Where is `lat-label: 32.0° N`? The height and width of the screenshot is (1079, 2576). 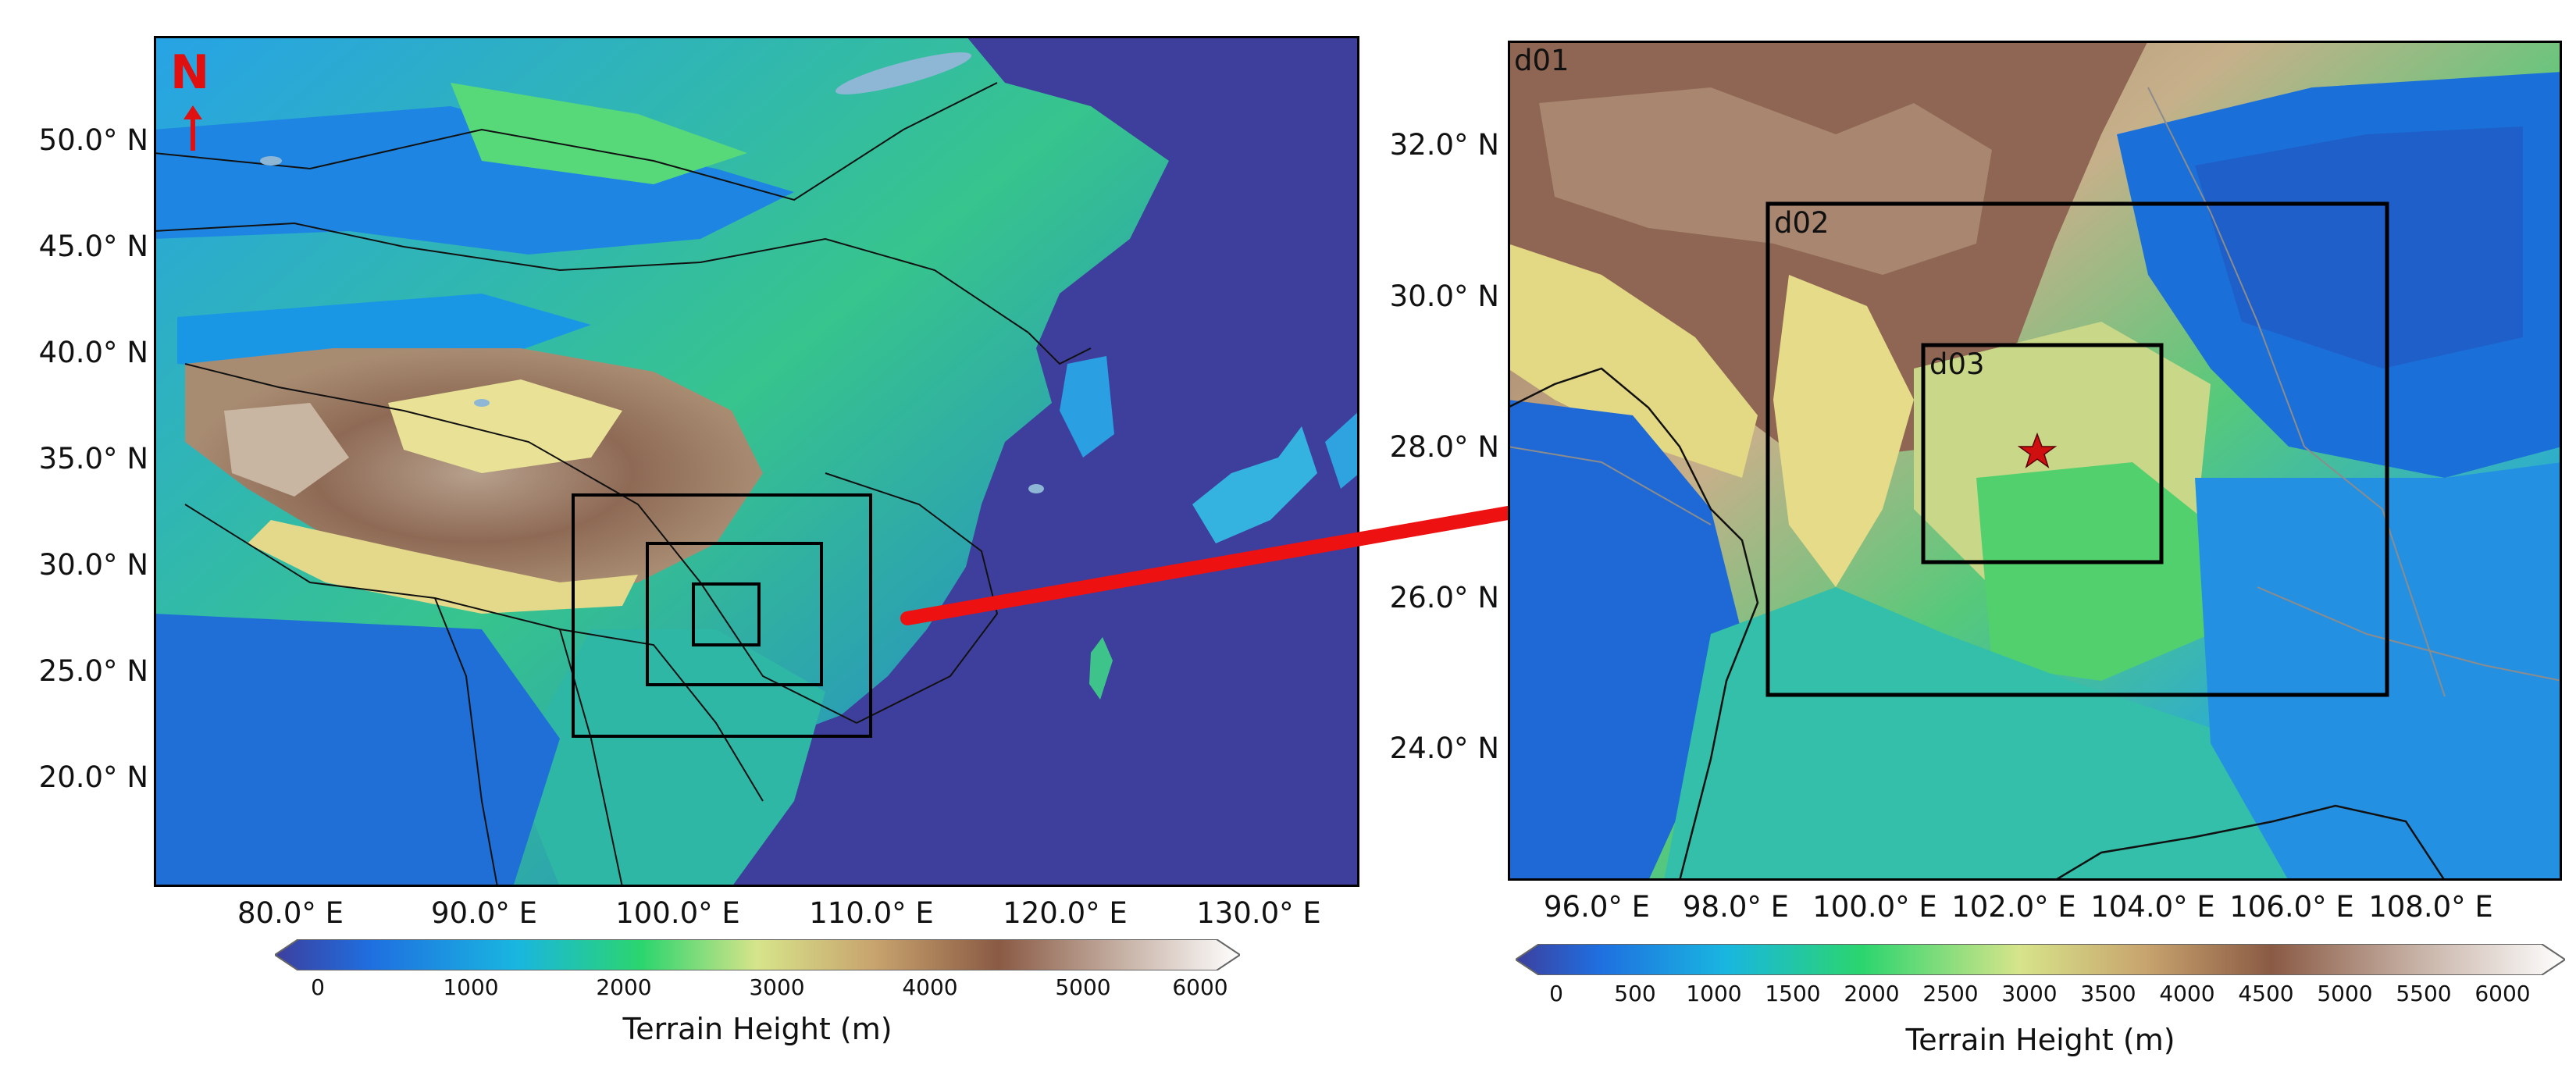
lat-label: 32.0° N is located at coordinates (1444, 145).